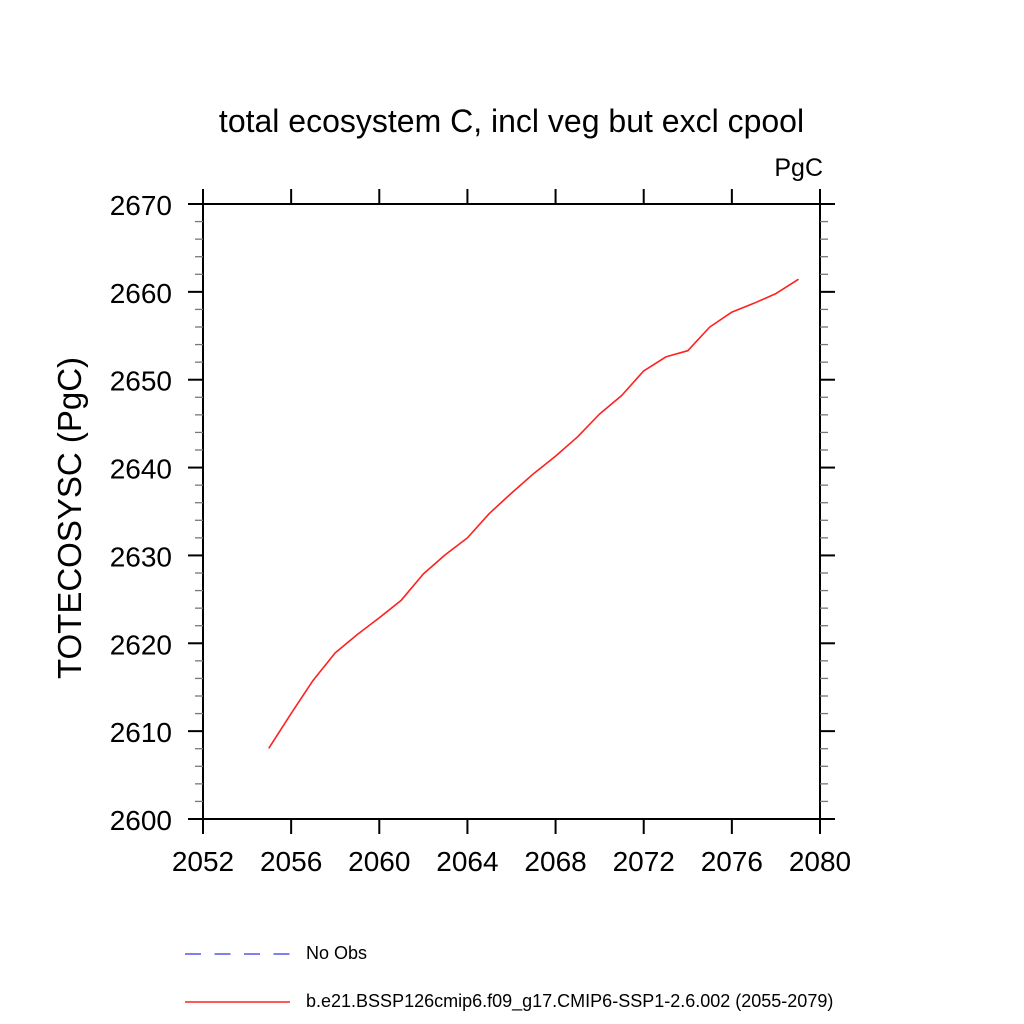  I want to click on x-tick-label: 2072, so click(644, 861).